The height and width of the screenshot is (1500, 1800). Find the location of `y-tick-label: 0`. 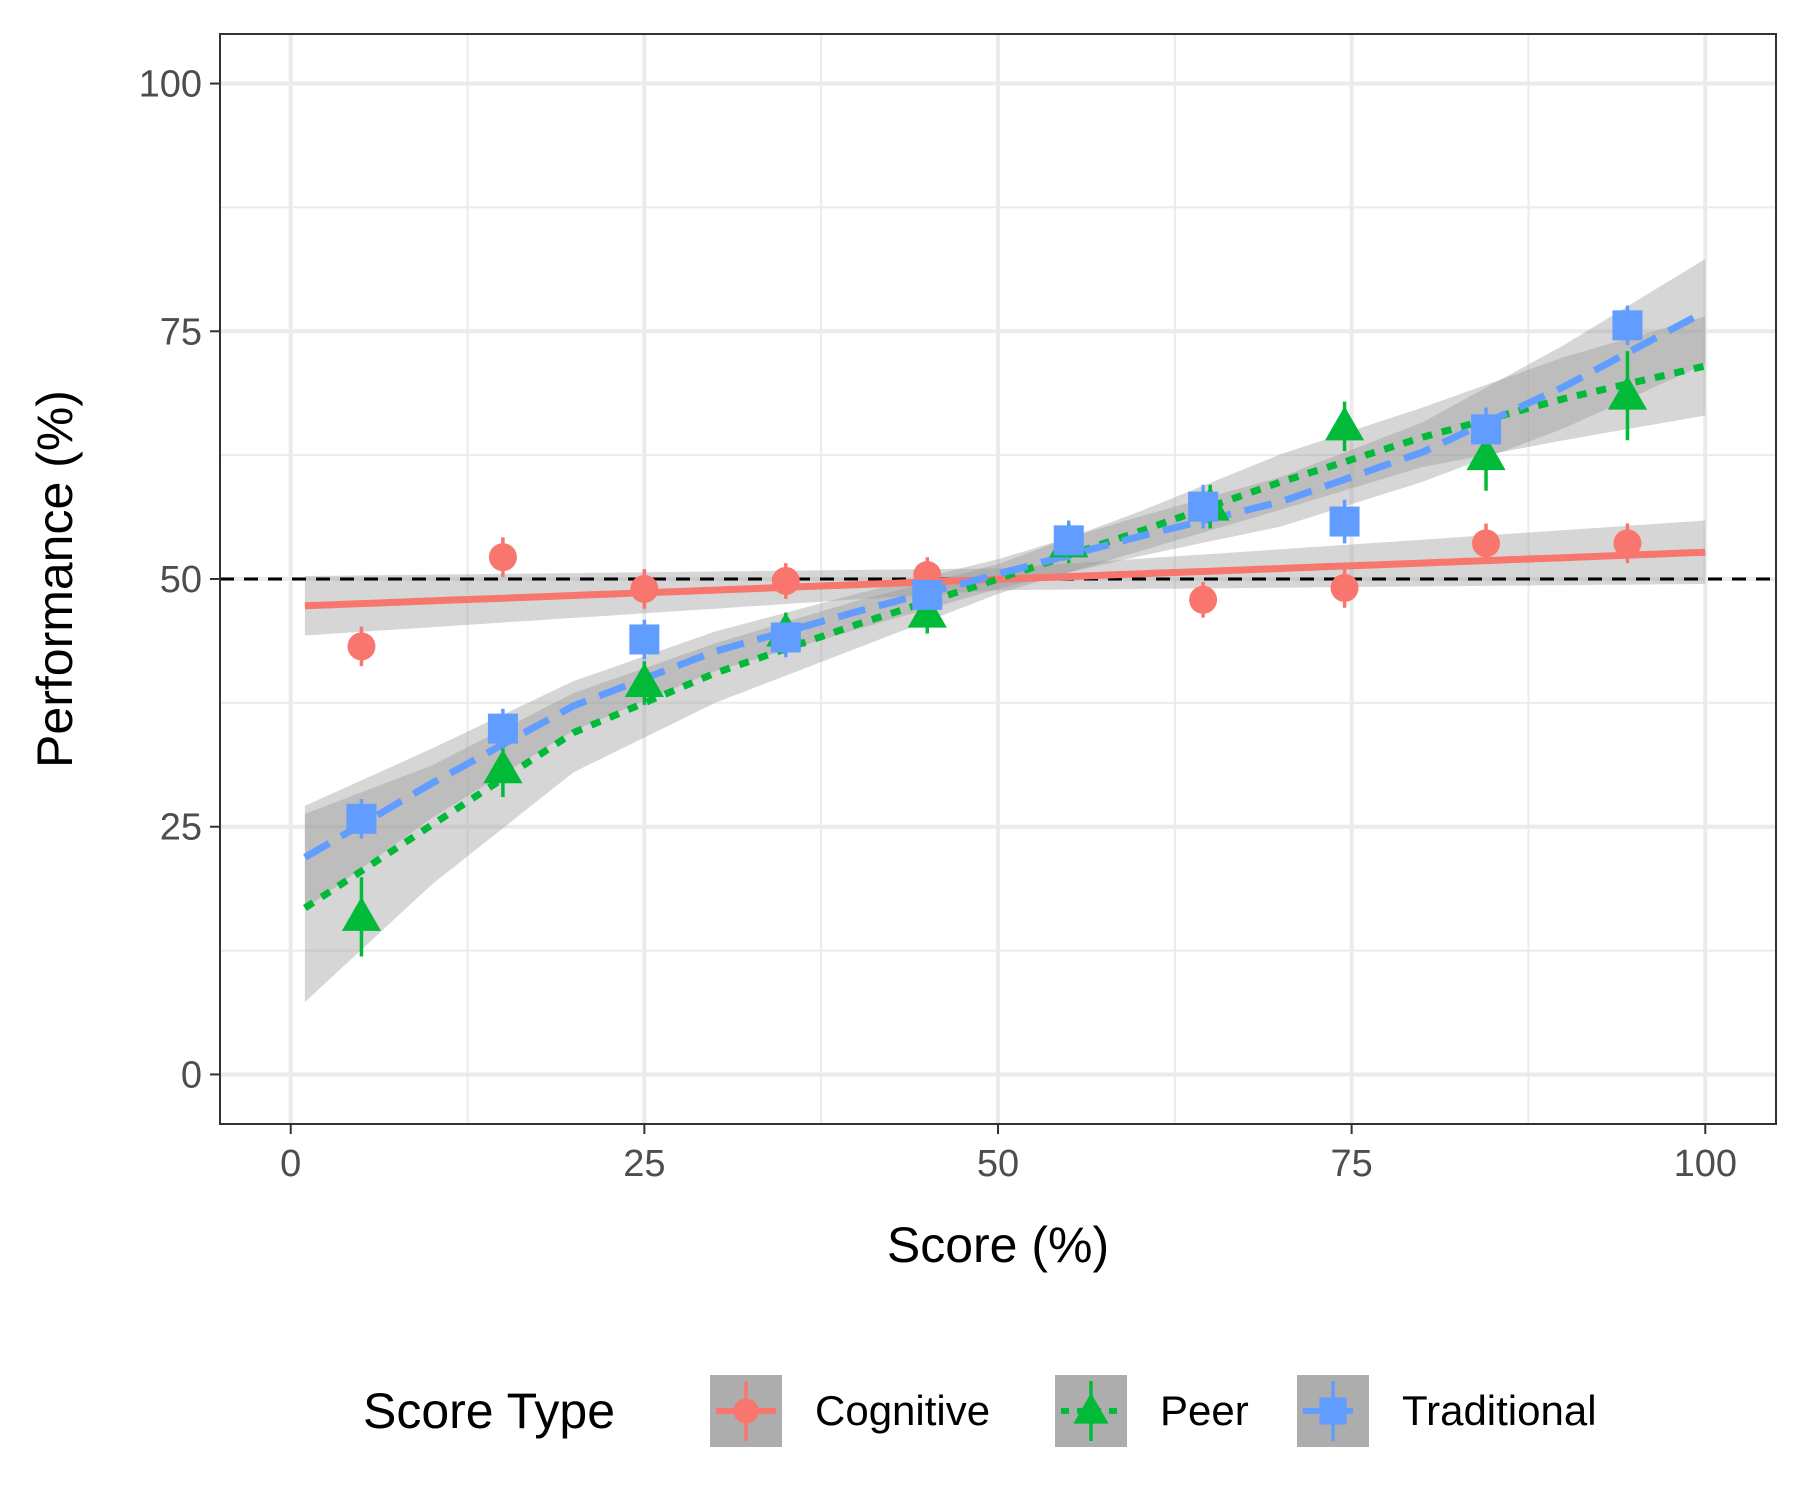

y-tick-label: 0 is located at coordinates (191, 1075).